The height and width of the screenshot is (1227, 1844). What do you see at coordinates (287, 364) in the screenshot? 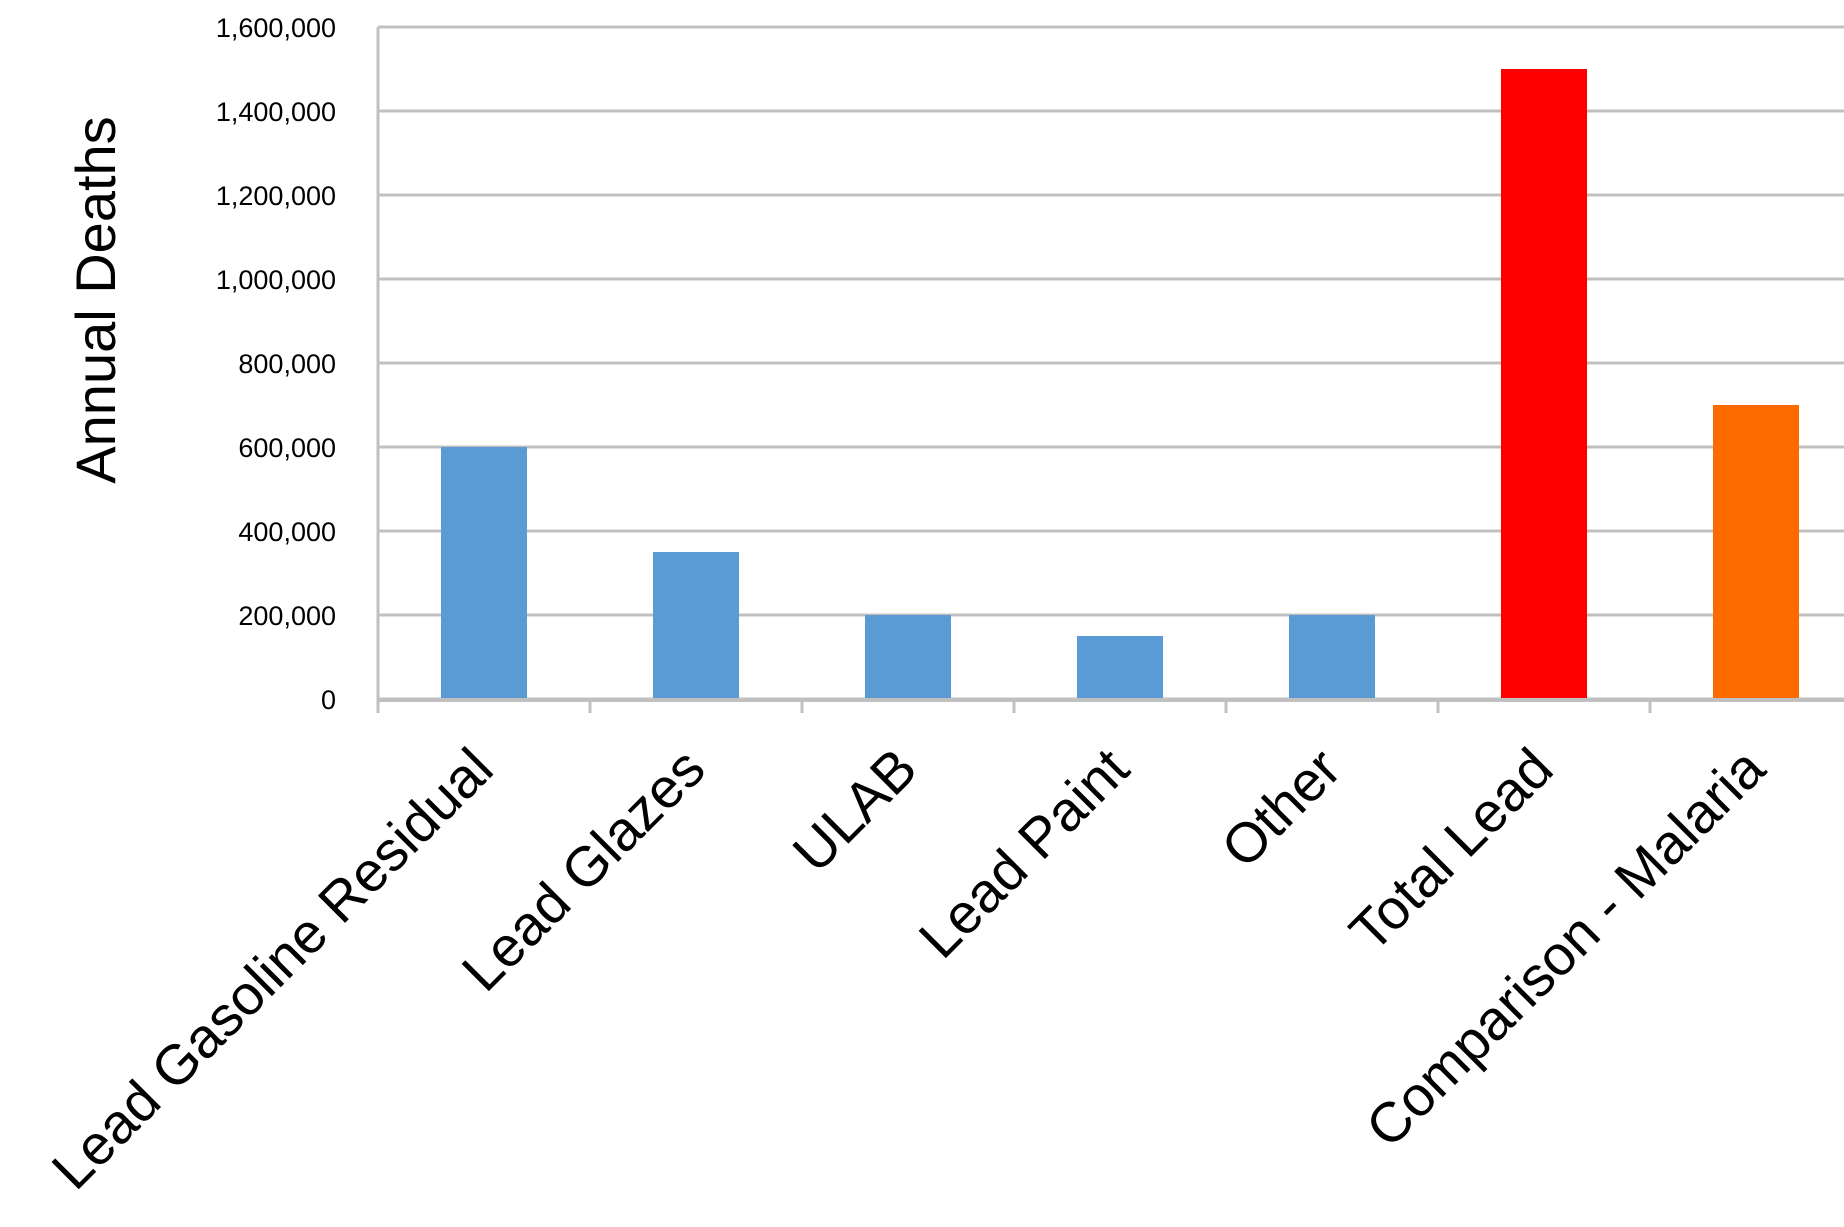
I see `y-tick-label: 800,000` at bounding box center [287, 364].